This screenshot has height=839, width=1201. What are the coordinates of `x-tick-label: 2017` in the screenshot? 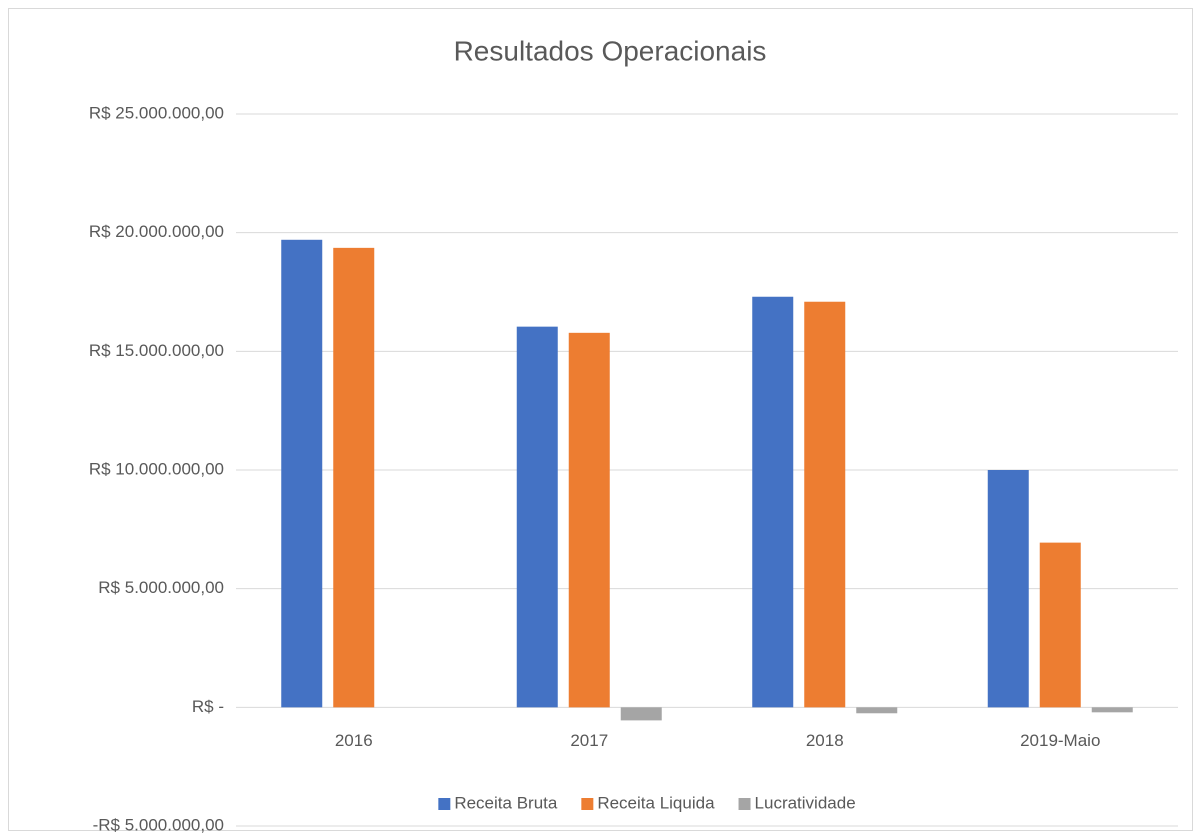 It's located at (589, 740).